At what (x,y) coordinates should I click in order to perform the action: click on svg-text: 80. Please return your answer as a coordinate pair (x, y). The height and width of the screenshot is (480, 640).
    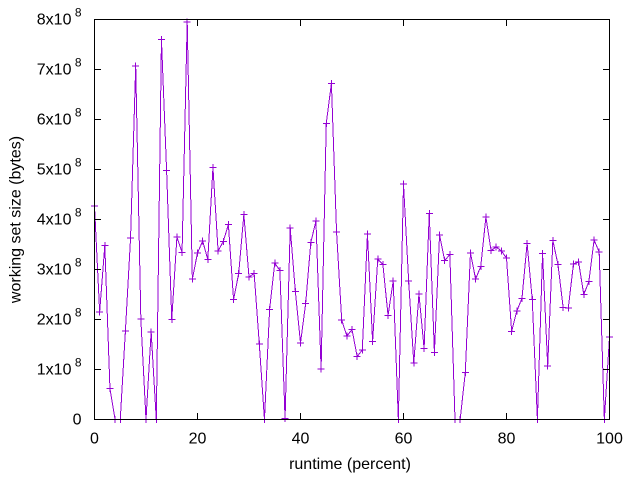
    Looking at the image, I should click on (507, 439).